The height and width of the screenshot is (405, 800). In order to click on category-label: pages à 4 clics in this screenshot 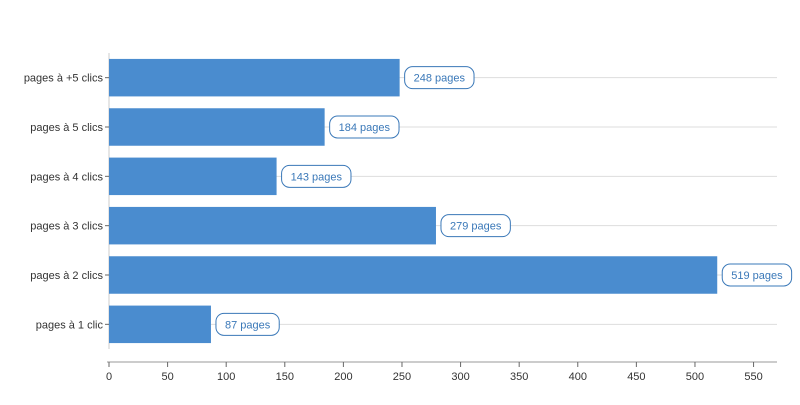, I will do `click(66, 177)`.